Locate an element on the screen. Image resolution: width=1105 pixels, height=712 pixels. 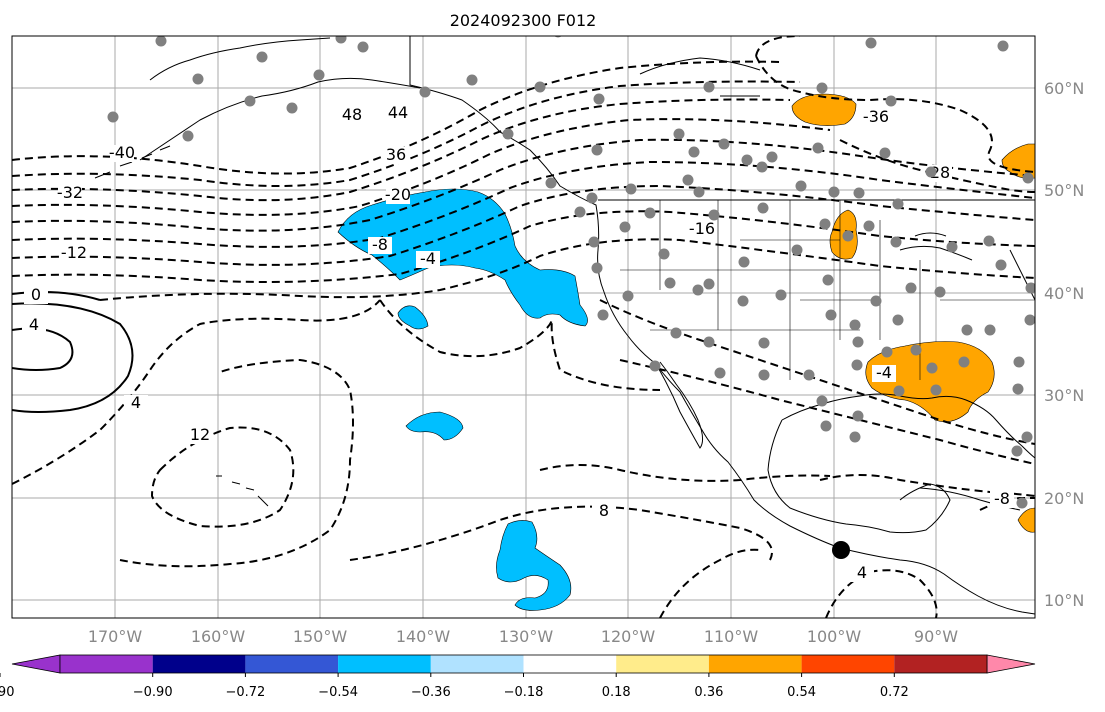
latitude-label: 30°N is located at coordinates (1064, 395).